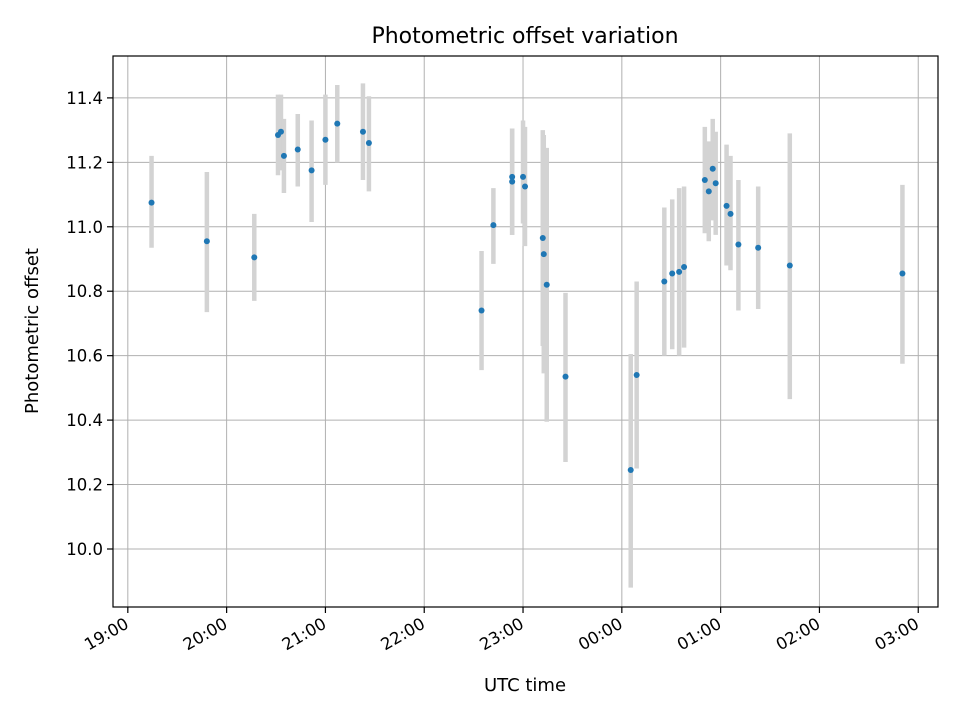 The height and width of the screenshot is (720, 960). What do you see at coordinates (84, 291) in the screenshot?
I see `y-tick-label: 10.8` at bounding box center [84, 291].